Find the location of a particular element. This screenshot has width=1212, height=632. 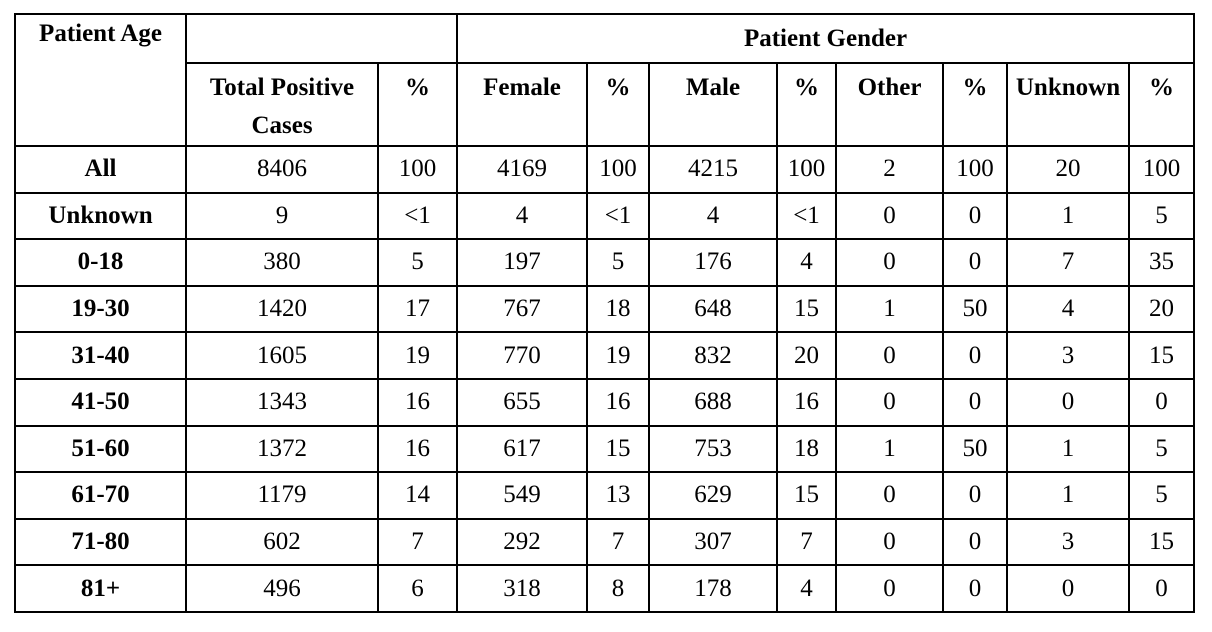

table-cell: 832 is located at coordinates (713, 355).